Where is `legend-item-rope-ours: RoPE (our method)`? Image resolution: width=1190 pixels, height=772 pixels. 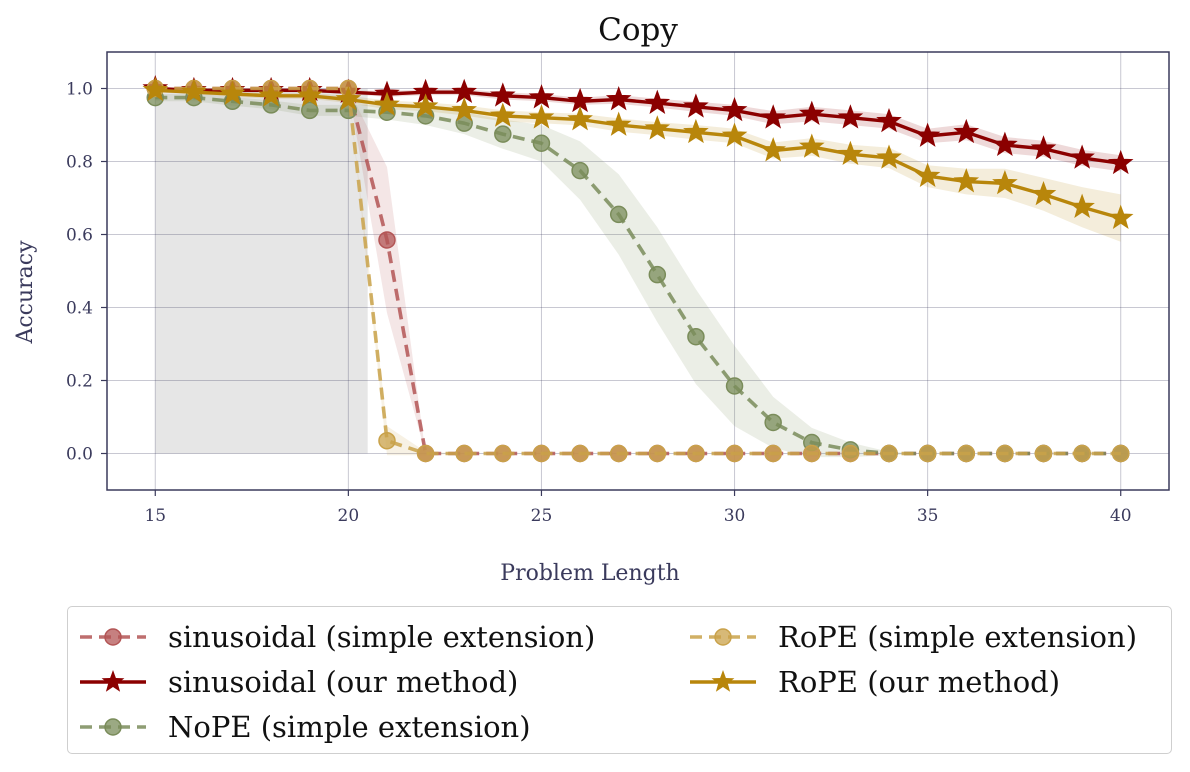 legend-item-rope-ours: RoPE (our method) is located at coordinates (874, 682).